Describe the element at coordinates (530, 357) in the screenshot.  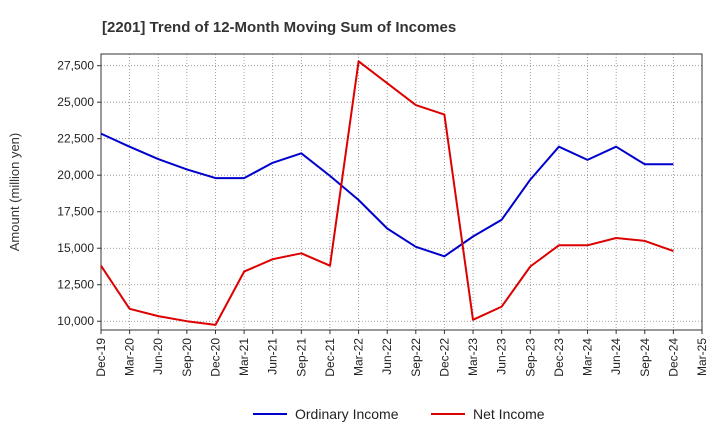
I see `x-tick-label: Sep-23` at that location.